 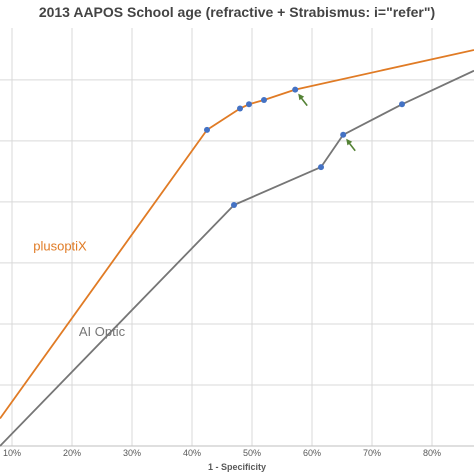 What do you see at coordinates (237, 467) in the screenshot?
I see `x-axis-label: 1 - Specificity` at bounding box center [237, 467].